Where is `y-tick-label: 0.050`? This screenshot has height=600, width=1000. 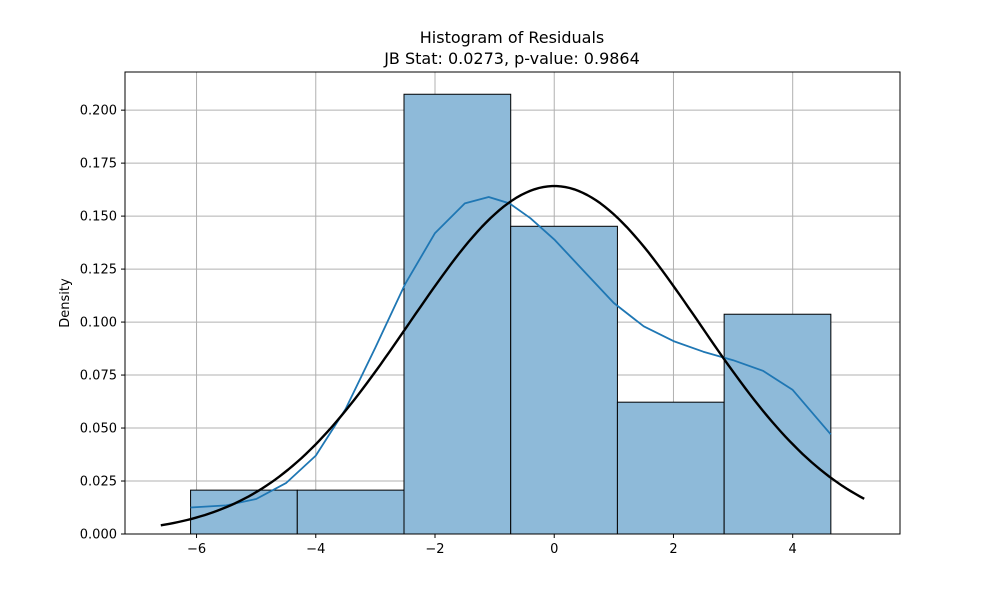 y-tick-label: 0.050 is located at coordinates (98, 429).